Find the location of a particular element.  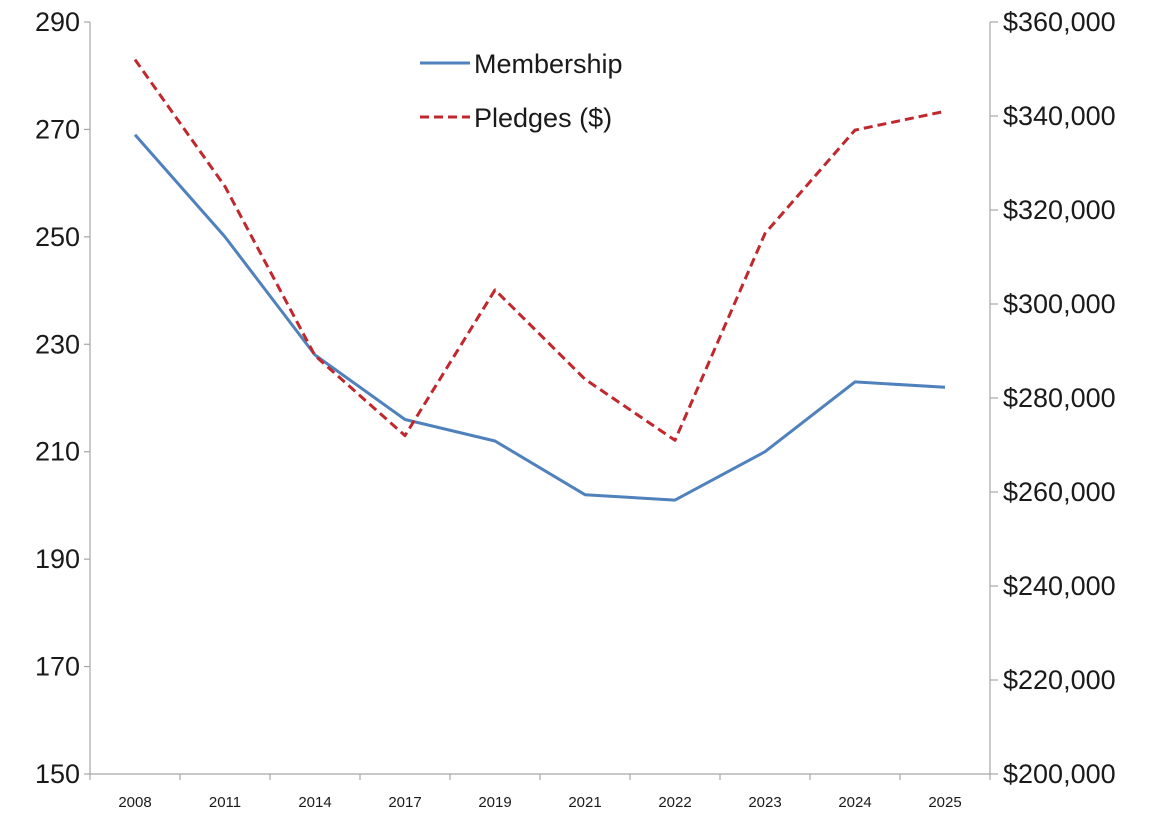

x-tick-label: 2022 is located at coordinates (674, 802).